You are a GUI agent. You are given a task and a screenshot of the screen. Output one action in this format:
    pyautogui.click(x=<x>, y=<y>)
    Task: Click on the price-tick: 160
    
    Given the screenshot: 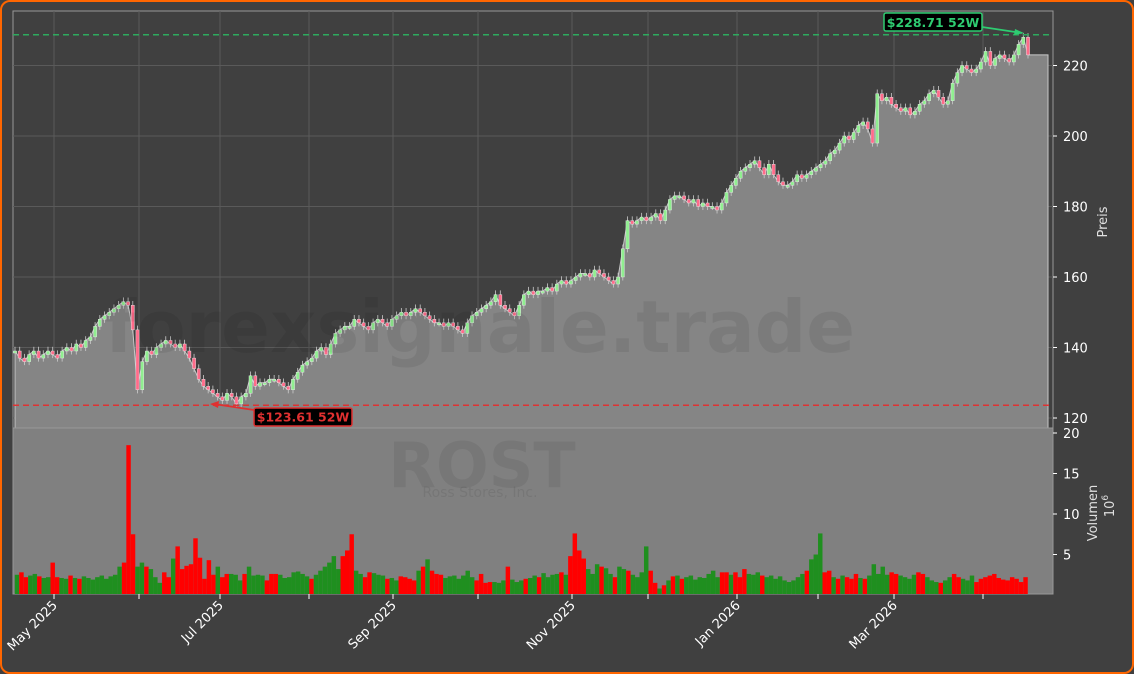 What is the action you would take?
    pyautogui.click(x=1075, y=278)
    